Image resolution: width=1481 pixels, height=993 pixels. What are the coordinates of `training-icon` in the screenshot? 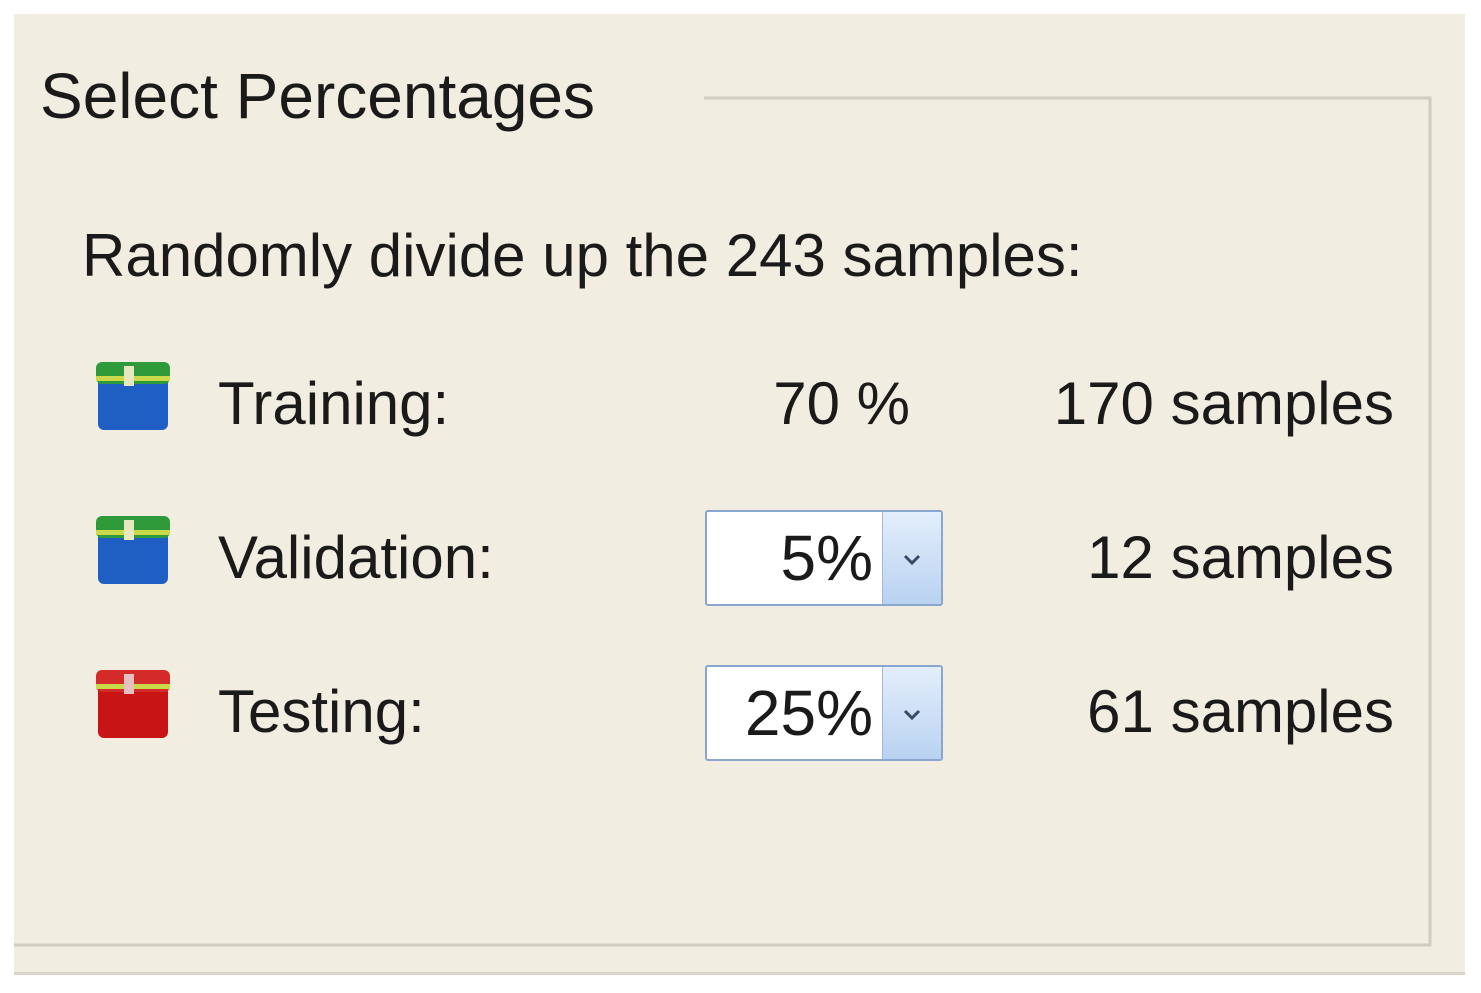 It's located at (133, 396).